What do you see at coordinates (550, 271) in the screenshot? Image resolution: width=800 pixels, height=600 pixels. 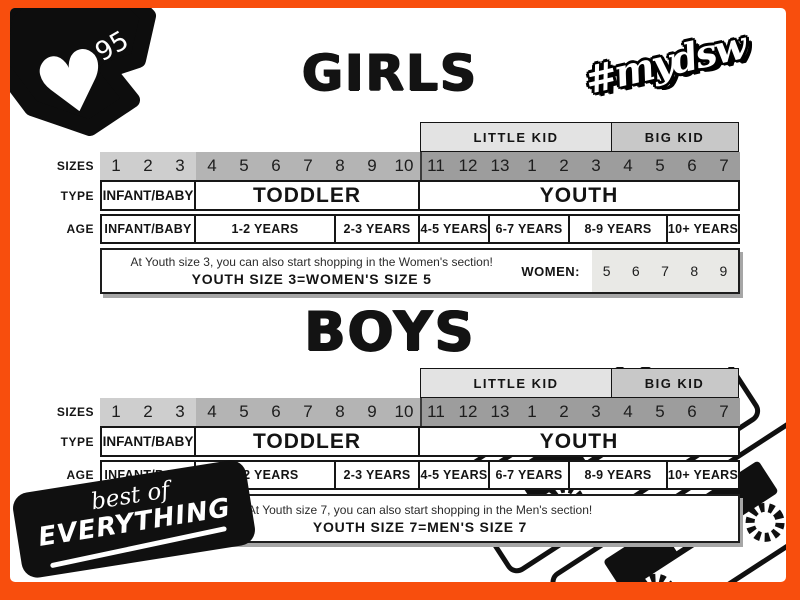 I see `women-sizes-label: WOMEN:` at bounding box center [550, 271].